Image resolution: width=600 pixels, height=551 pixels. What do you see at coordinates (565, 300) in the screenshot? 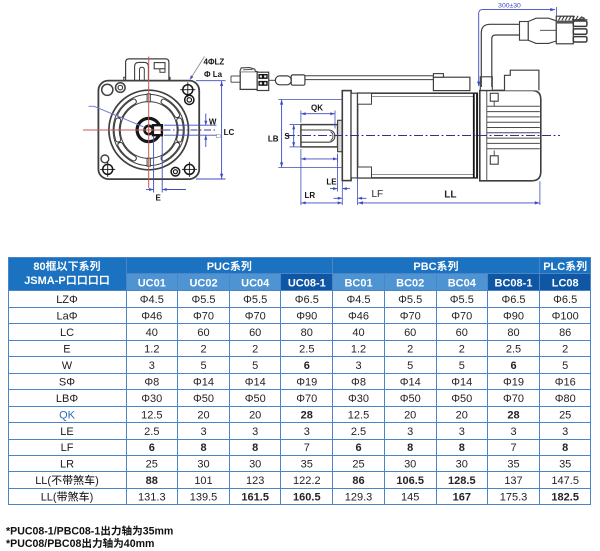
I see `svg-text: Φ6.5` at bounding box center [565, 300].